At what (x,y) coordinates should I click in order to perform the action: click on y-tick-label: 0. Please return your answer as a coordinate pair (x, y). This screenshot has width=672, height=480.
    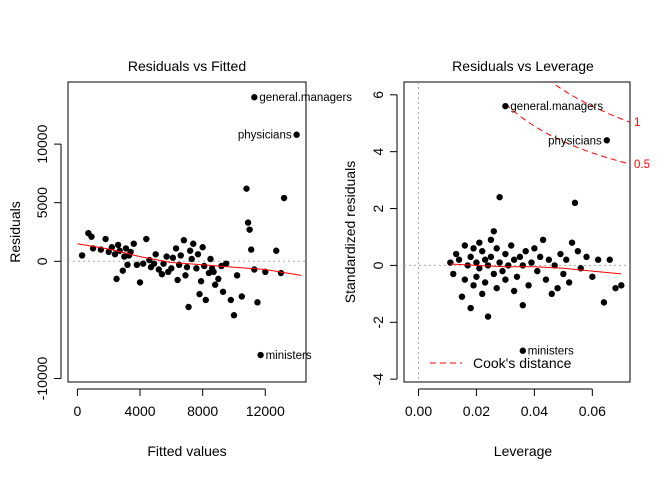
    Looking at the image, I should click on (42, 261).